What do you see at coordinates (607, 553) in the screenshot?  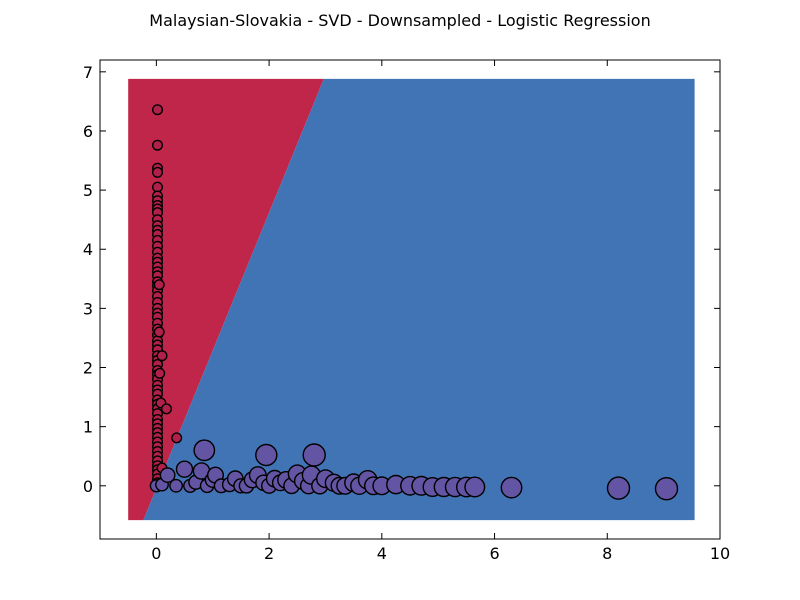 I see `x-tick-label: 8` at bounding box center [607, 553].